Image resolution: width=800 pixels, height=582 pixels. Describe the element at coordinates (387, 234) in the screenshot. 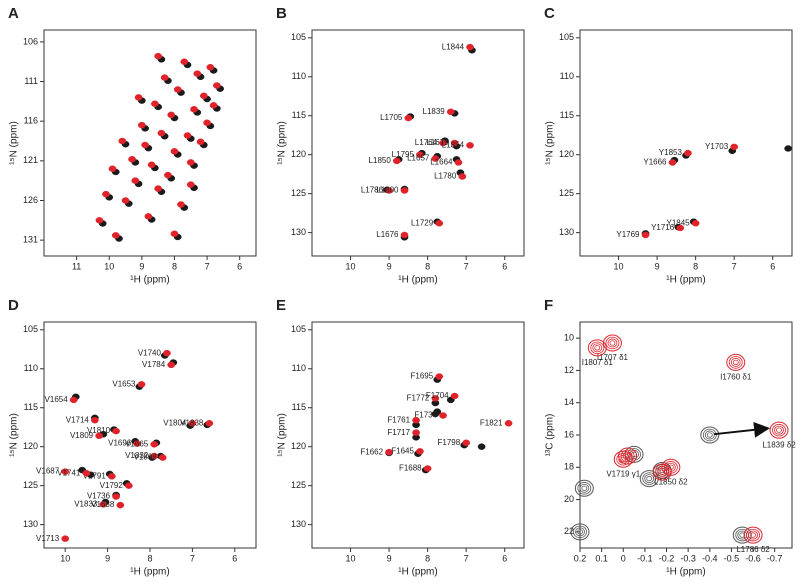

I see `peak-label: L1676` at that location.